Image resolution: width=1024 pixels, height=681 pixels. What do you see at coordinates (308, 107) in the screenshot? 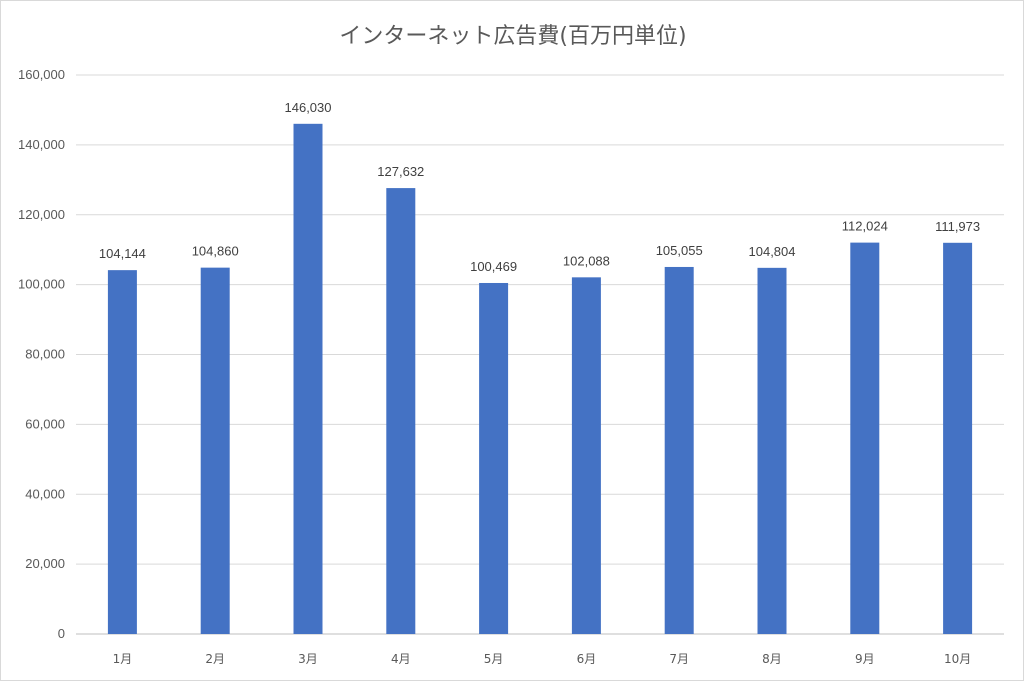
I see `data-label: 146,030` at bounding box center [308, 107].